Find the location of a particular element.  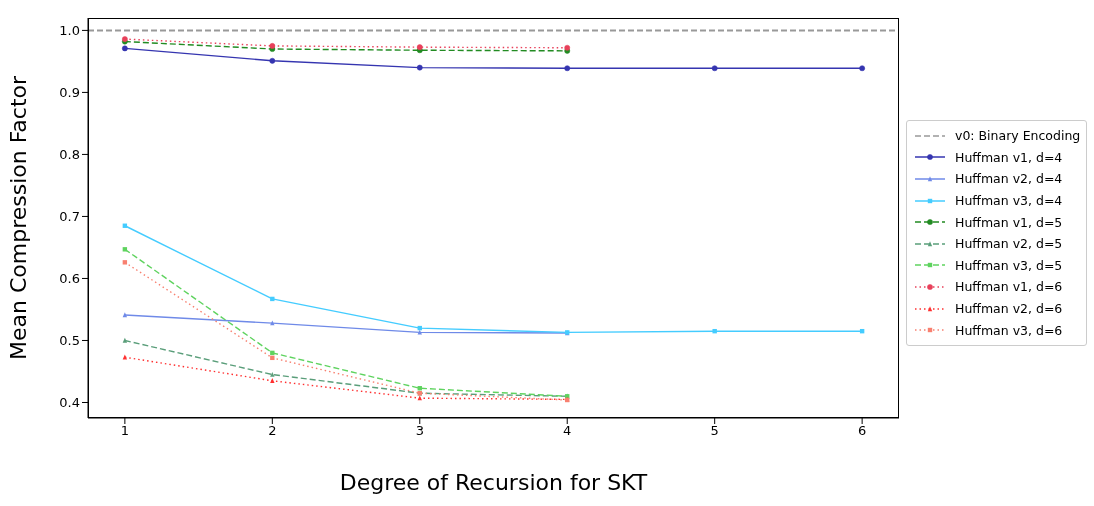

legend-label: Huffman v2, d=4 is located at coordinates (1009, 179).